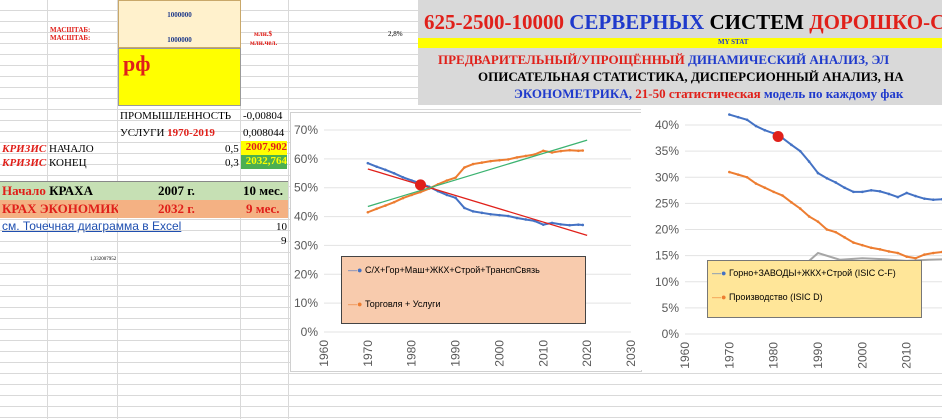 This screenshot has height=419, width=942. I want to click on scale-label-2: МАСШТАБ:, so click(70, 38).